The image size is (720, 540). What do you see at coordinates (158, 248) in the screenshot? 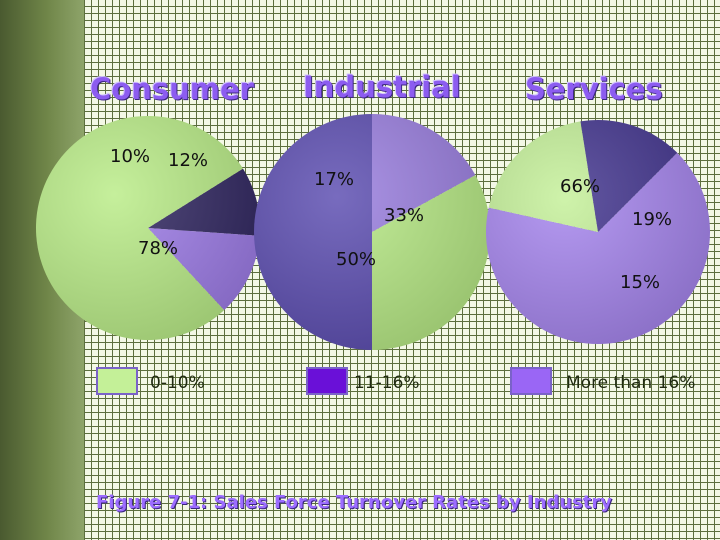
I see `slice-label-consumer-2: 78%` at bounding box center [158, 248].